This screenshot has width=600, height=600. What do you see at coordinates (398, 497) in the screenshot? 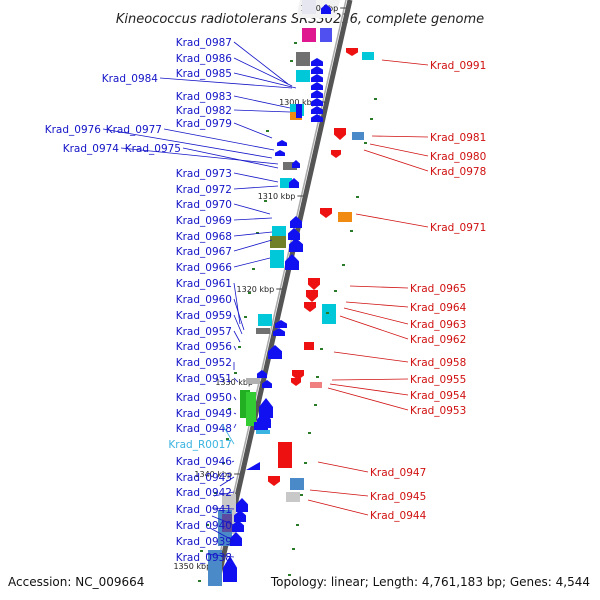
I see `gene-label-right: Krad_0945` at bounding box center [398, 497].